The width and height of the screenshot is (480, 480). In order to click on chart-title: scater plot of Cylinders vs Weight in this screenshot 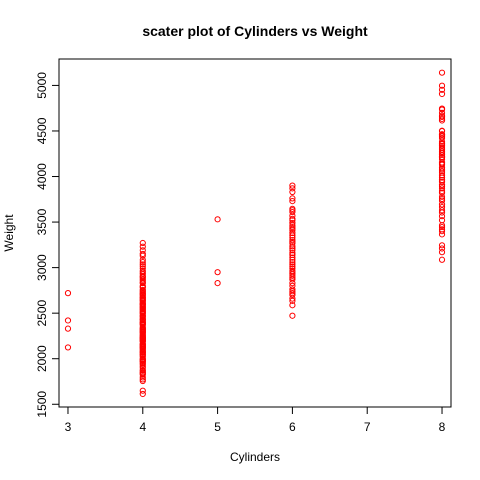, I will do `click(255, 31)`.